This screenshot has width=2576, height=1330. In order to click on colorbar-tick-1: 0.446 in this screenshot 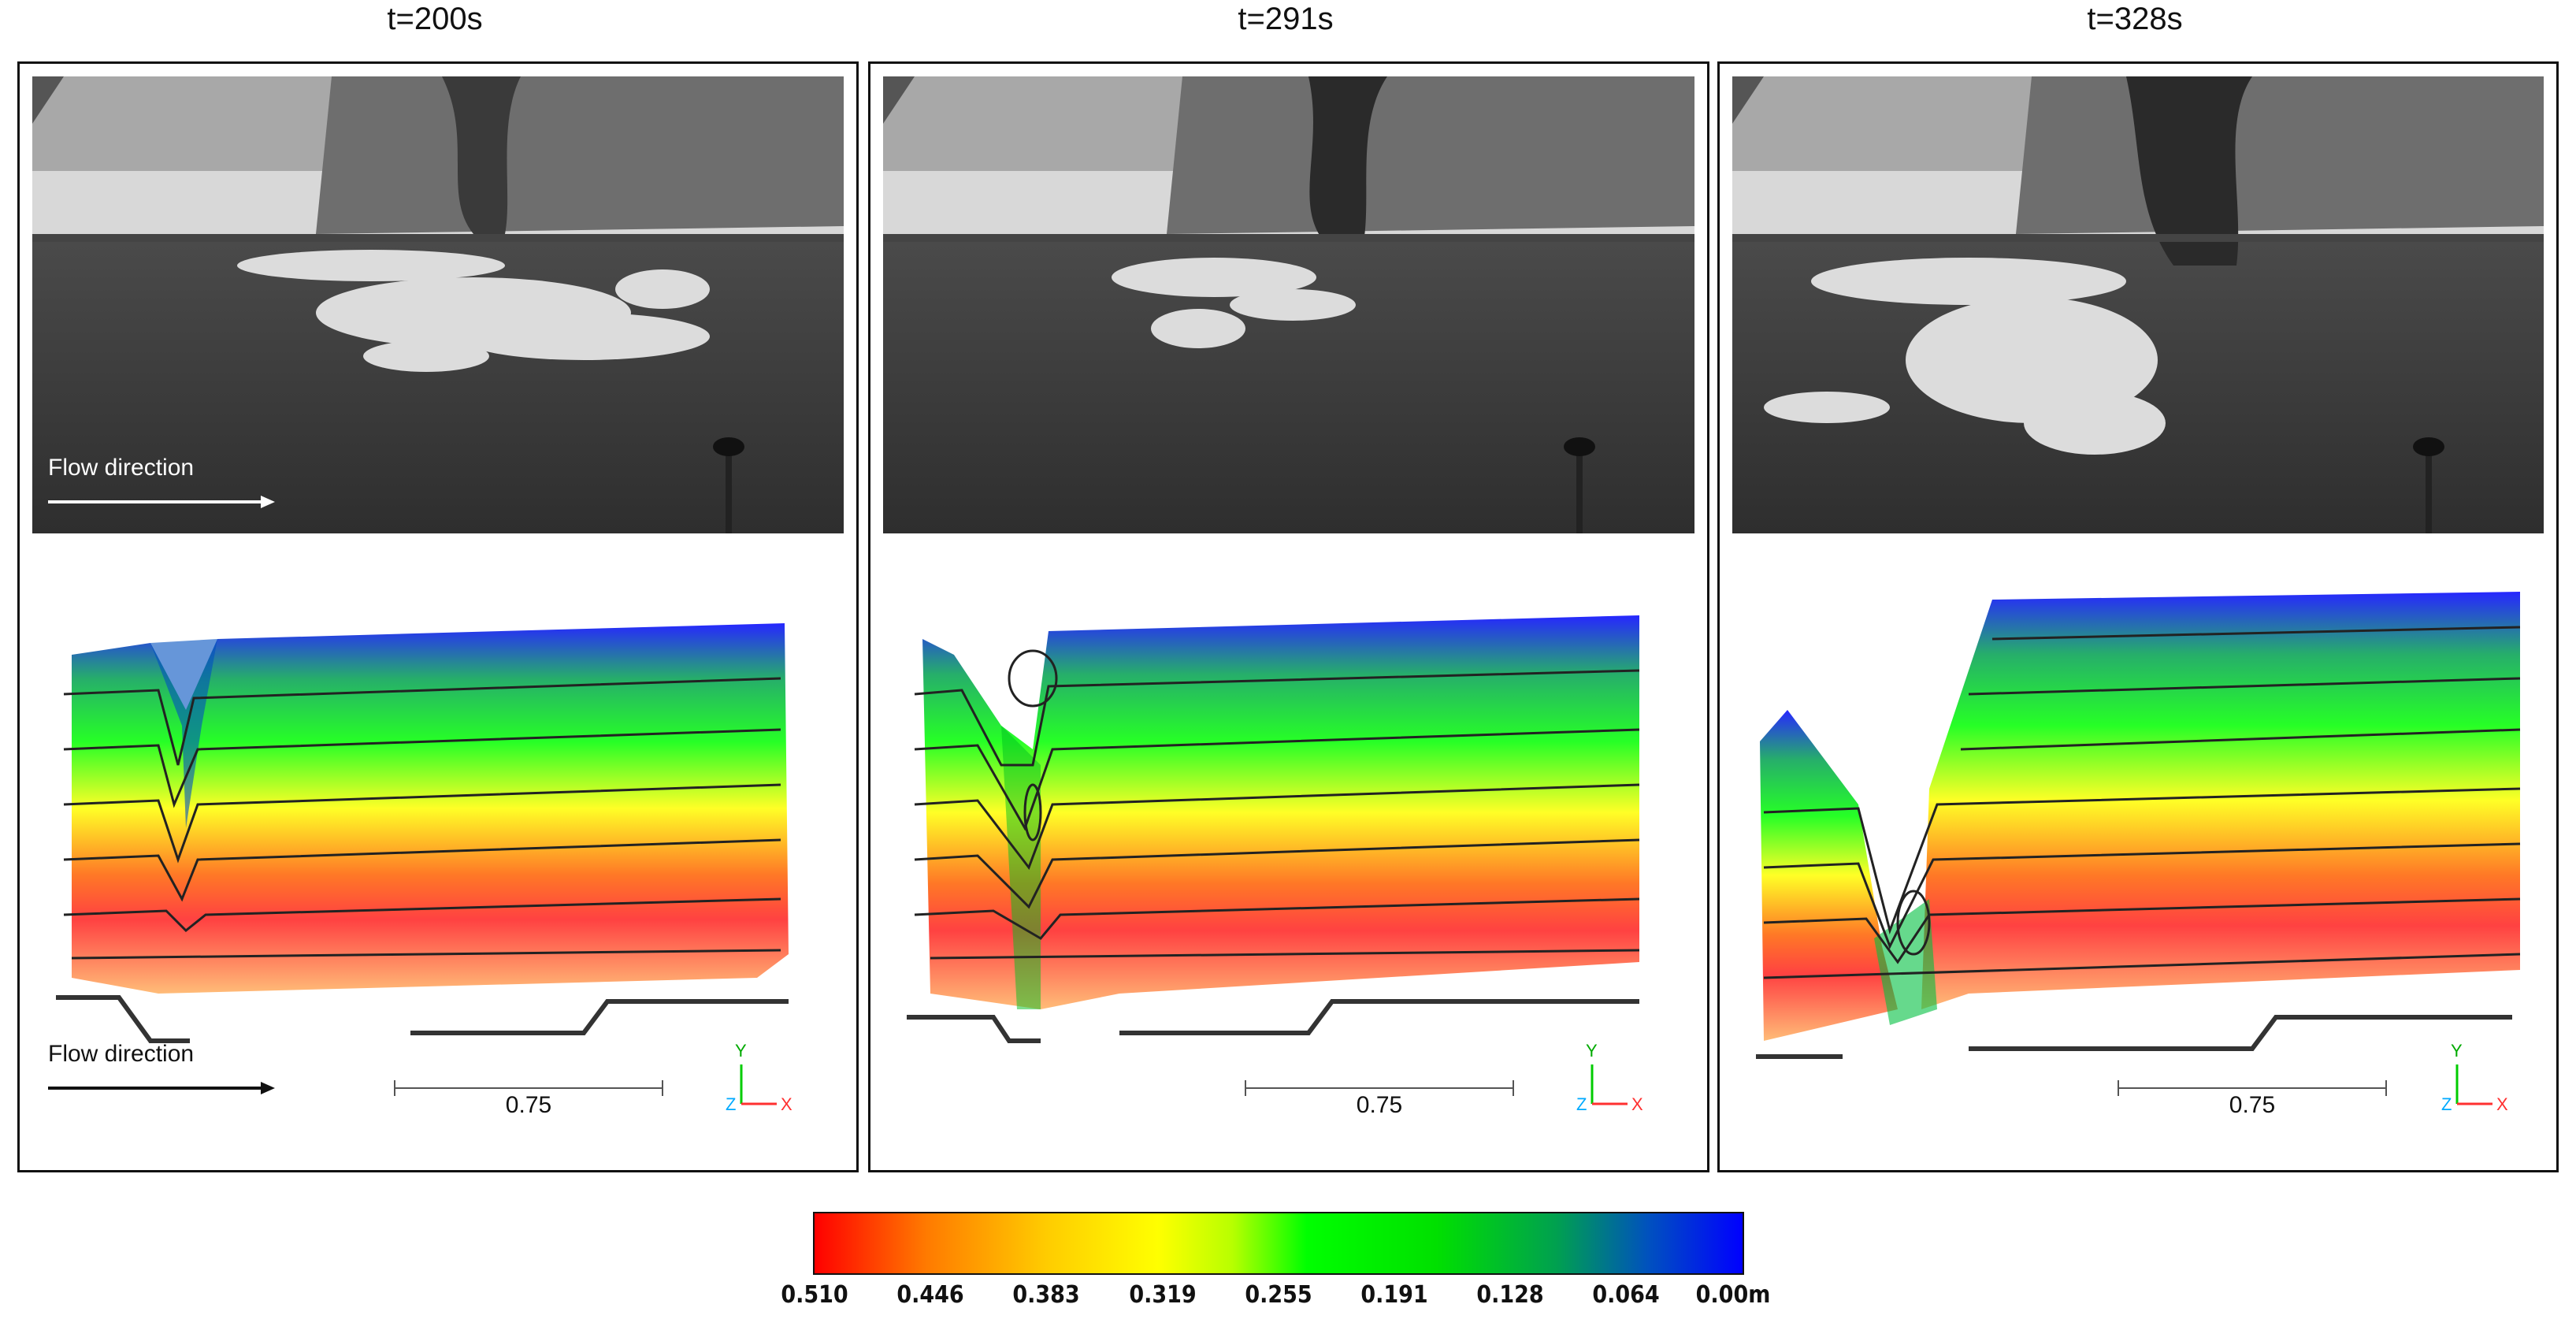, I will do `click(930, 1295)`.